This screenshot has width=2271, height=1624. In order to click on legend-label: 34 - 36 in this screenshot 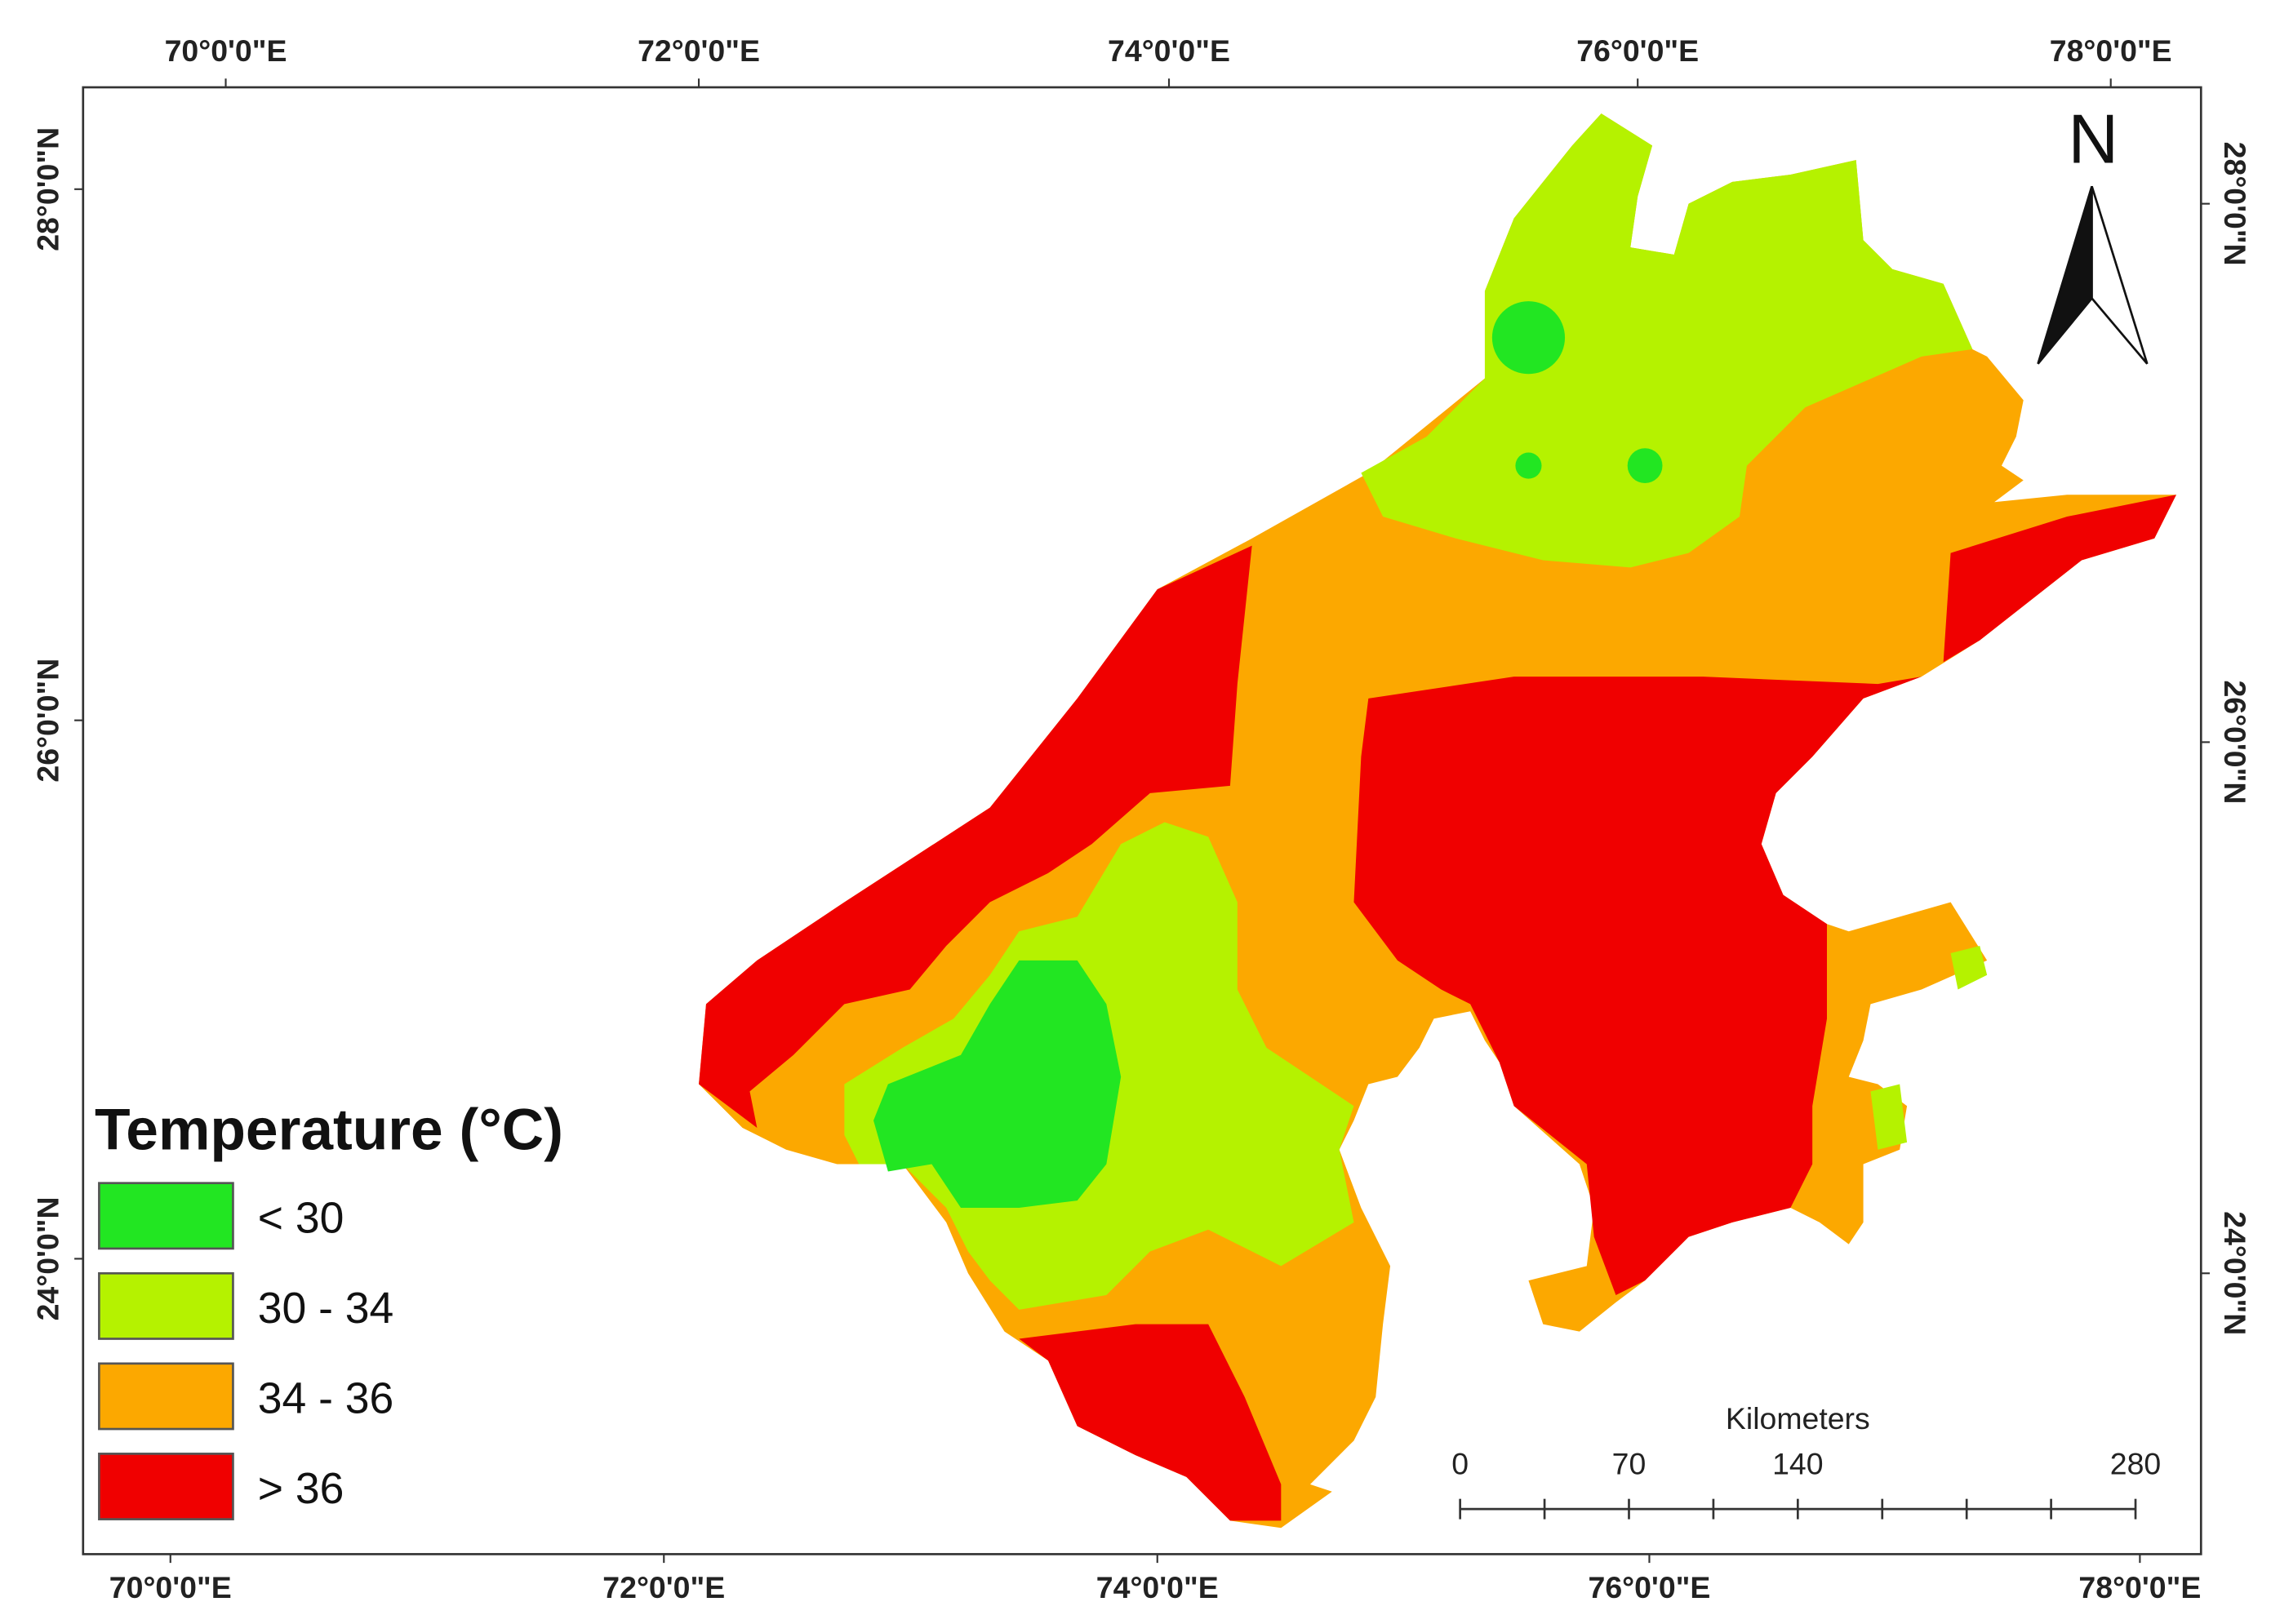, I will do `click(326, 1398)`.